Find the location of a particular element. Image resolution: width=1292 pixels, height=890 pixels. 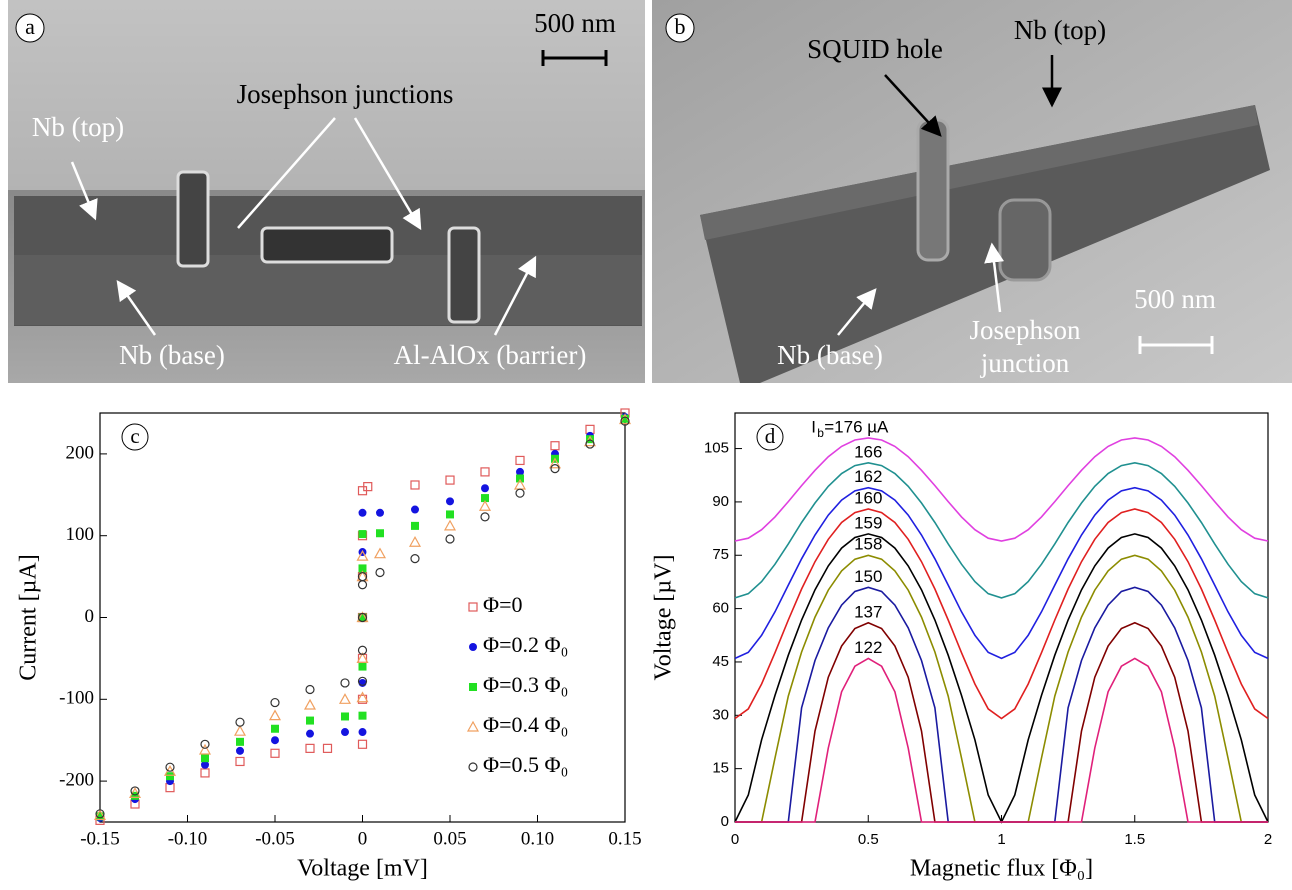

y-tick-label: 30 is located at coordinates (720, 714).